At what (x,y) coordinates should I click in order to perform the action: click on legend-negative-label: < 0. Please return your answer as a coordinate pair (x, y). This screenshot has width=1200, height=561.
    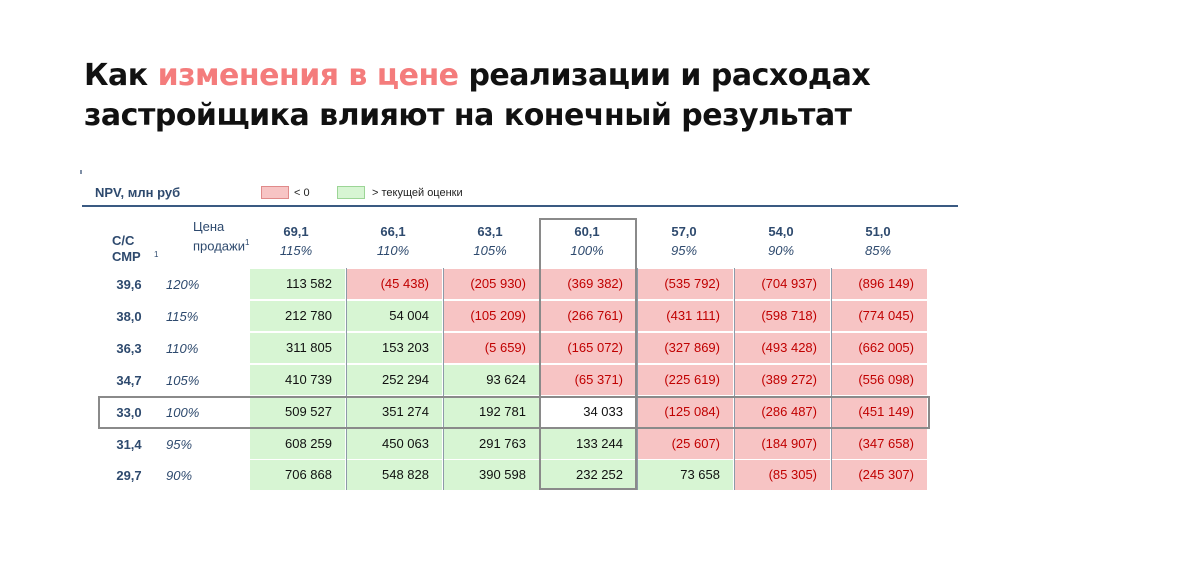
    Looking at the image, I should click on (302, 193).